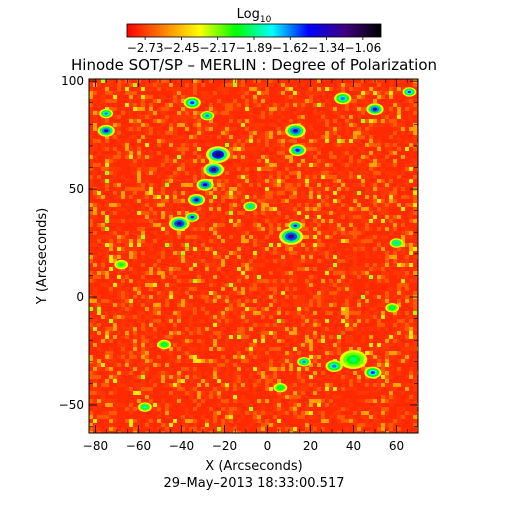 This screenshot has width=507, height=512. Describe the element at coordinates (290, 48) in the screenshot. I see `colorbar-tick-label: −1.62` at that location.